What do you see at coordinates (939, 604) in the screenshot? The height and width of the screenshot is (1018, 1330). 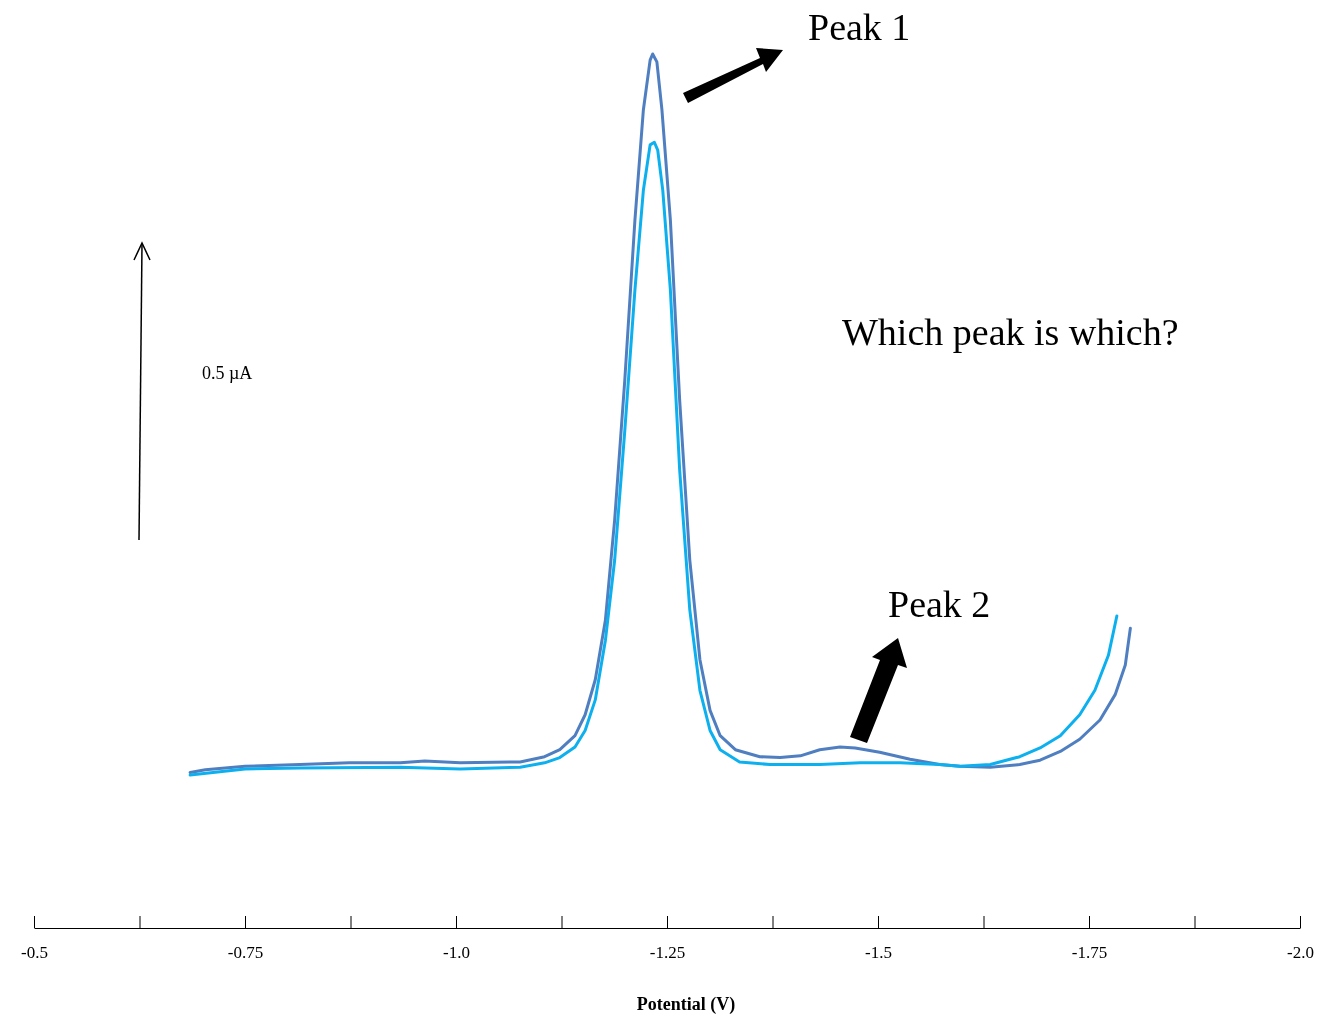 I see `annotation: Peak 2` at bounding box center [939, 604].